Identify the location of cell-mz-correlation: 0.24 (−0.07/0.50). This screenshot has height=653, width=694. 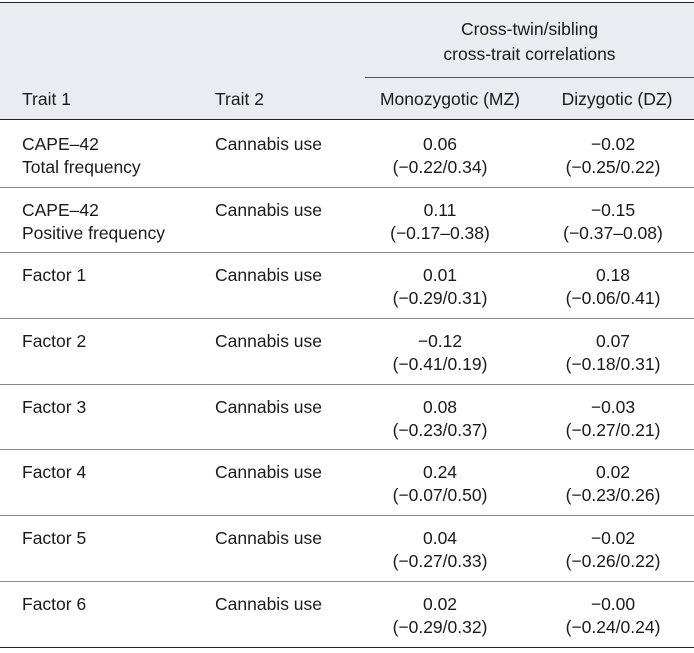
(440, 484).